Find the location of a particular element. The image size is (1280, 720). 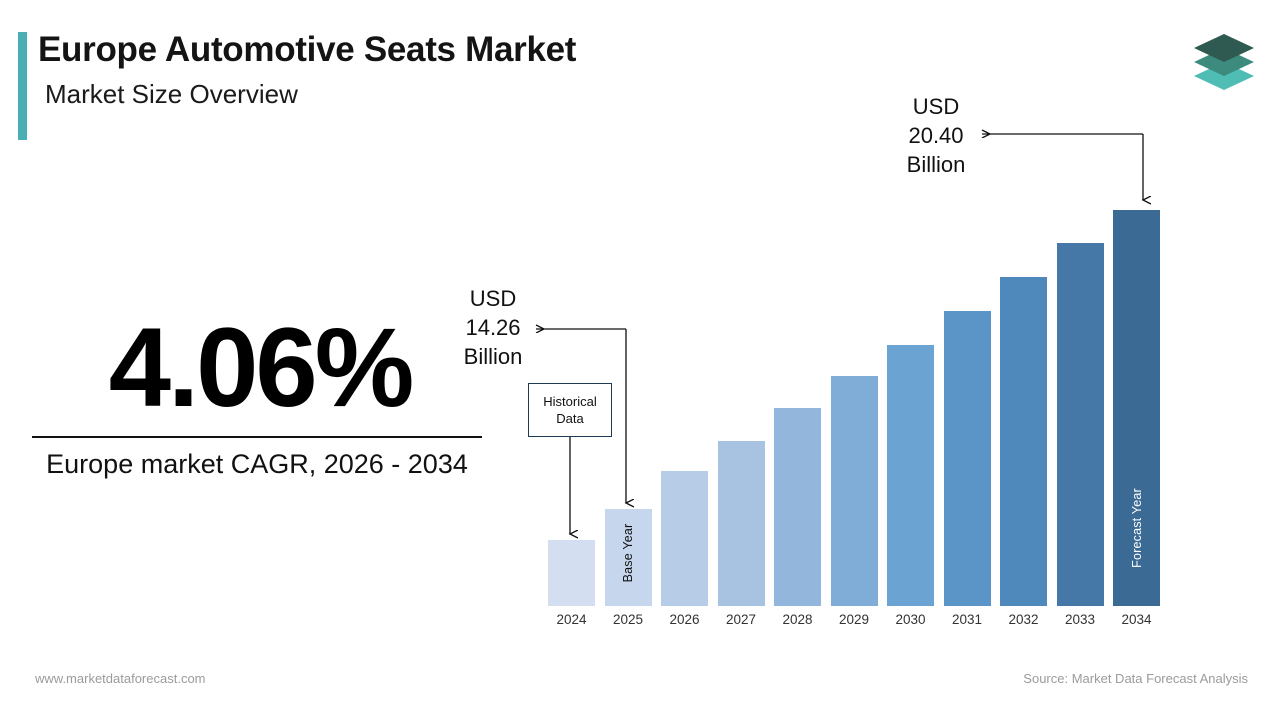

x-axis-label-2033: 2033 is located at coordinates (1080, 619).